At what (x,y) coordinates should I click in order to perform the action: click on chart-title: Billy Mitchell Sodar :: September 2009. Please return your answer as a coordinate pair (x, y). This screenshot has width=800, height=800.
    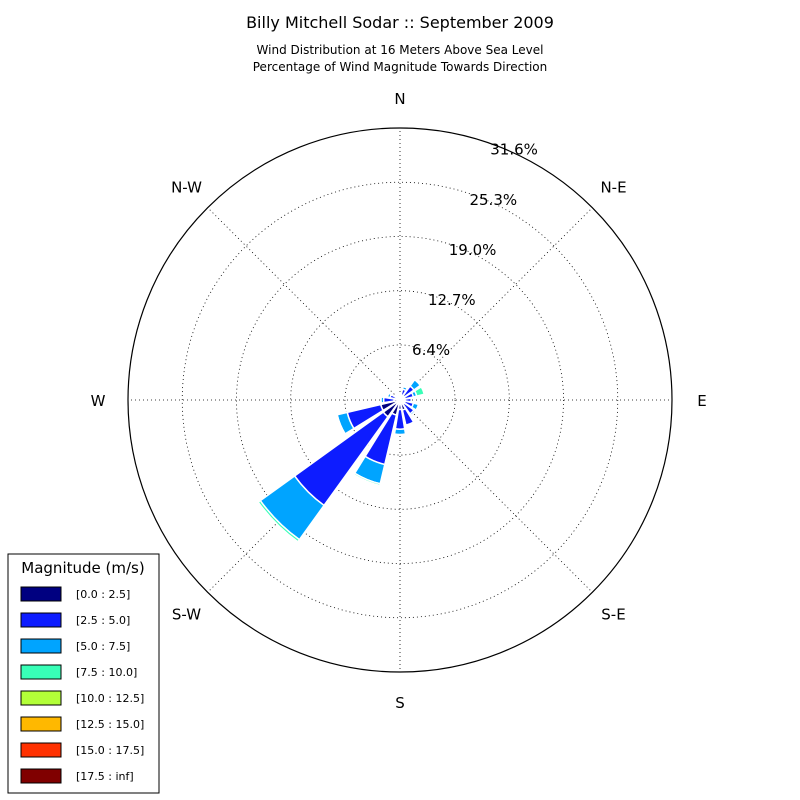
    Looking at the image, I should click on (400, 22).